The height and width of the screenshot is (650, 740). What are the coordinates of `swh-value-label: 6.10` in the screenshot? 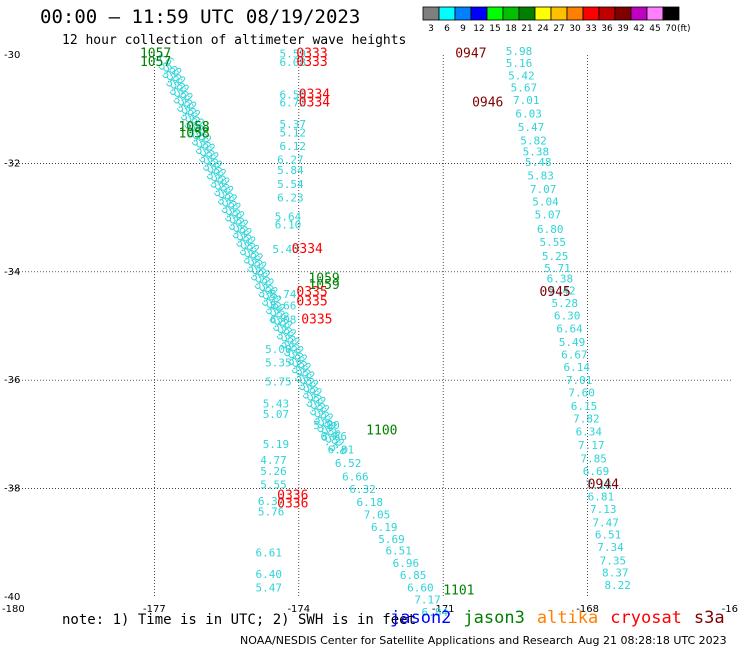 It's located at (288, 224).